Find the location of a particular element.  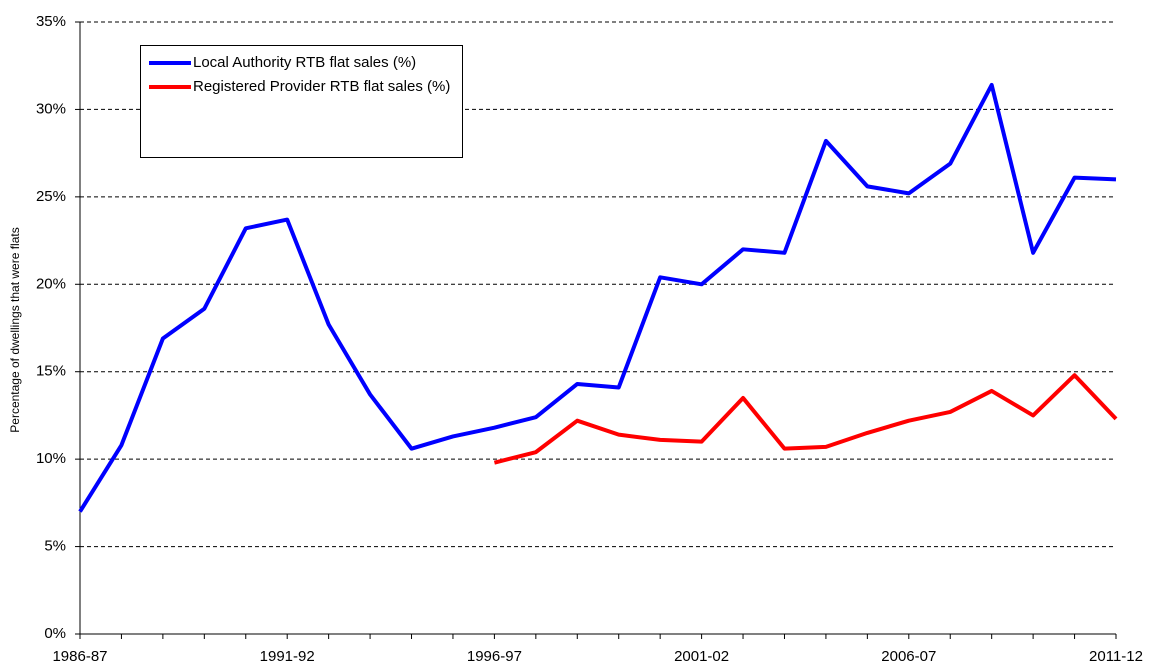

legend-label: Local Authority RTB flat sales (%) is located at coordinates (305, 62).